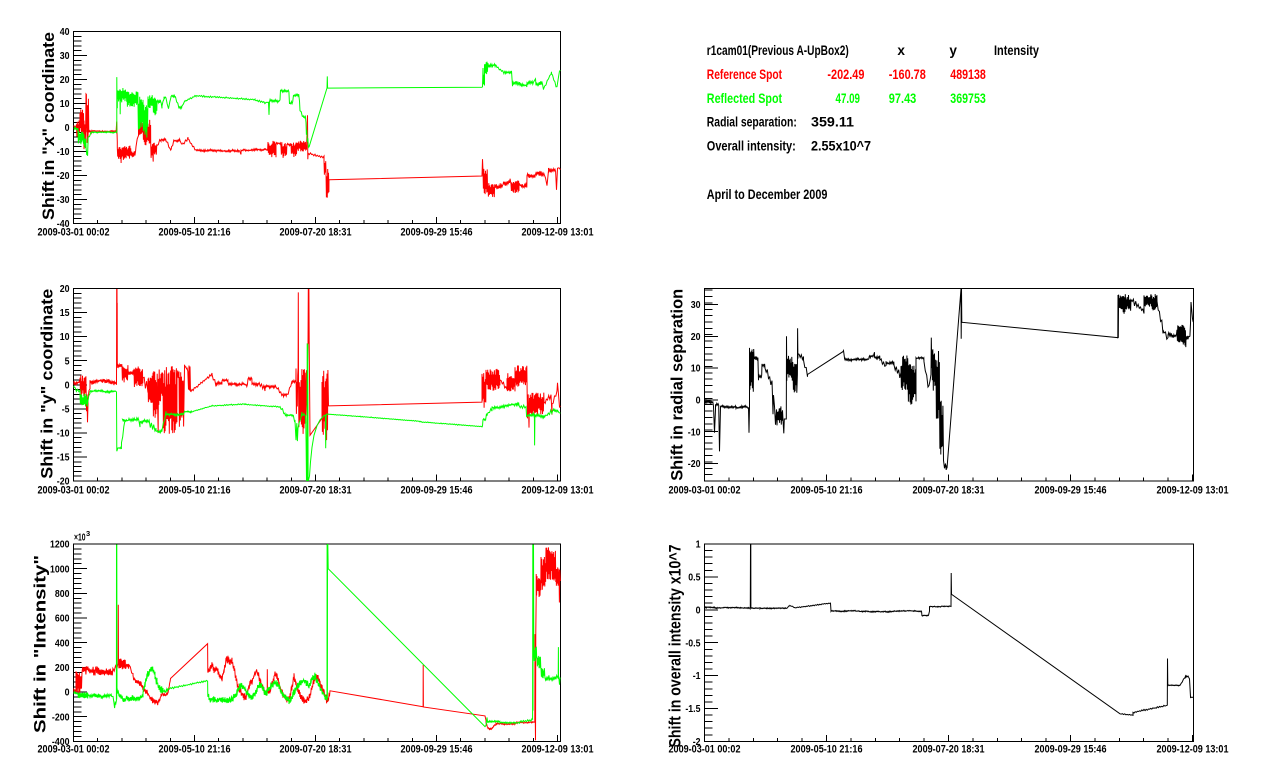 This screenshot has width=1268, height=772. What do you see at coordinates (692, 709) in the screenshot?
I see `svg-text: -1.5` at bounding box center [692, 709].